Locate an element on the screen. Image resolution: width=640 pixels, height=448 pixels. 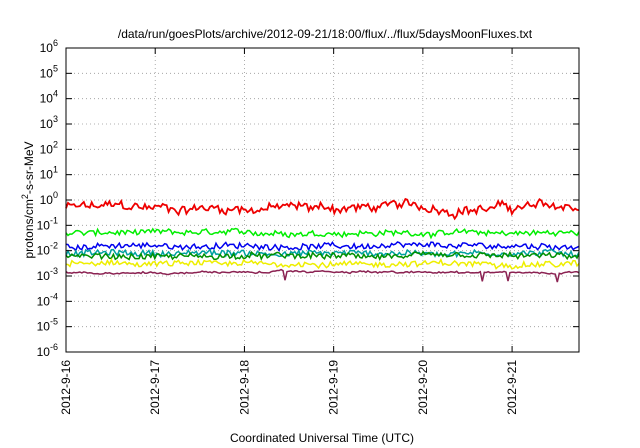
y-tick-label: 10⁻⁶ is located at coordinates (47, 350).